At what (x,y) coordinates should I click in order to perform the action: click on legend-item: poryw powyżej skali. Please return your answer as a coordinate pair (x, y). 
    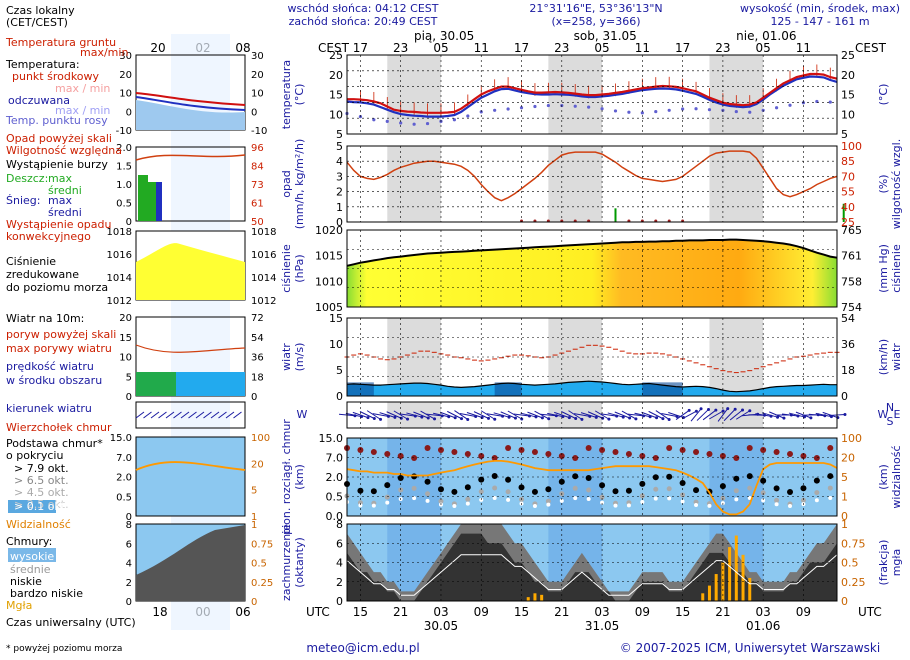
    Looking at the image, I should click on (61, 334).